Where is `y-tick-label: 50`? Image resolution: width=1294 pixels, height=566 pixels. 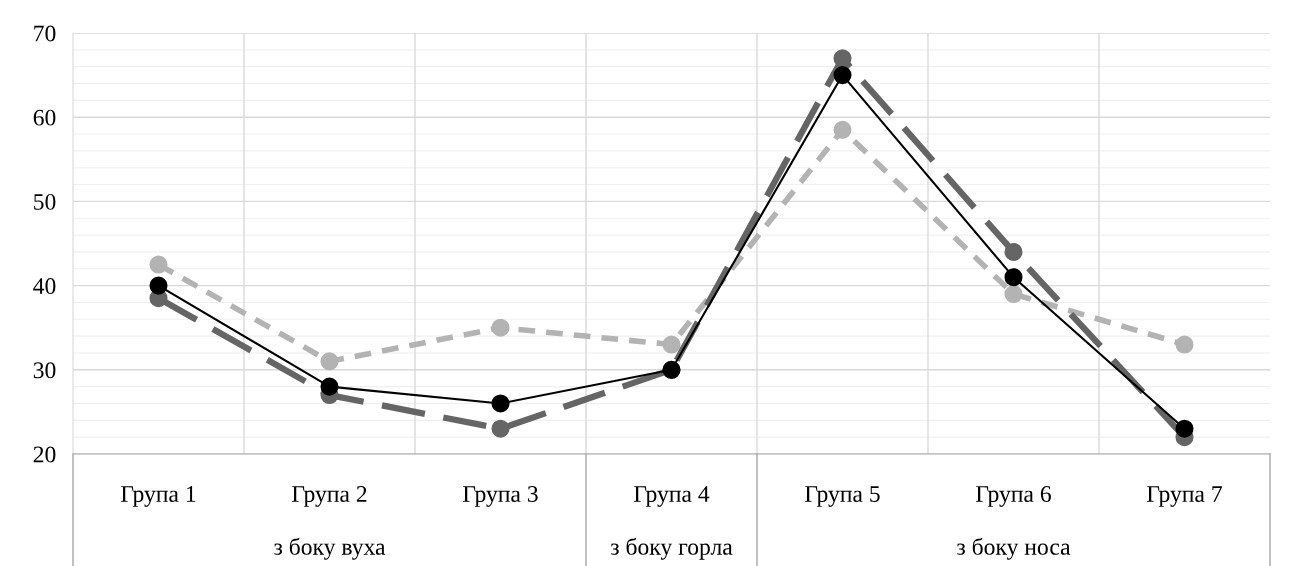
y-tick-label: 50 is located at coordinates (45, 201).